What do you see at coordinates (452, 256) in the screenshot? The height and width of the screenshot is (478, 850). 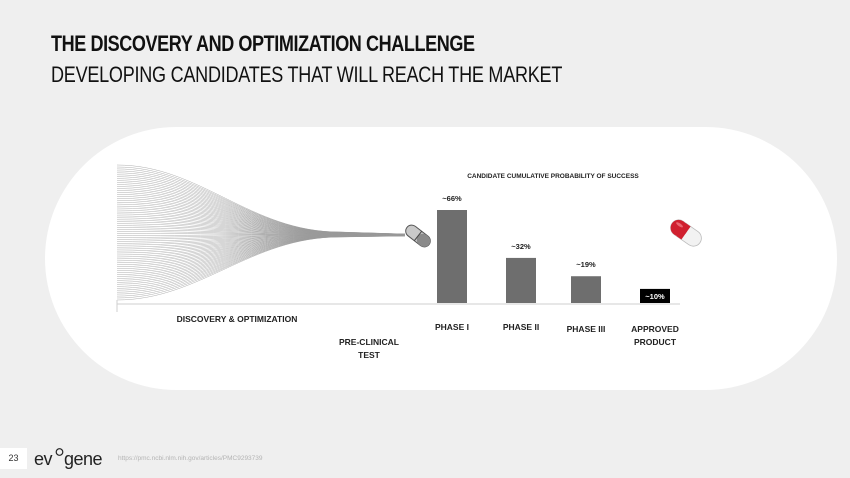 I see `bar-phase-i` at bounding box center [452, 256].